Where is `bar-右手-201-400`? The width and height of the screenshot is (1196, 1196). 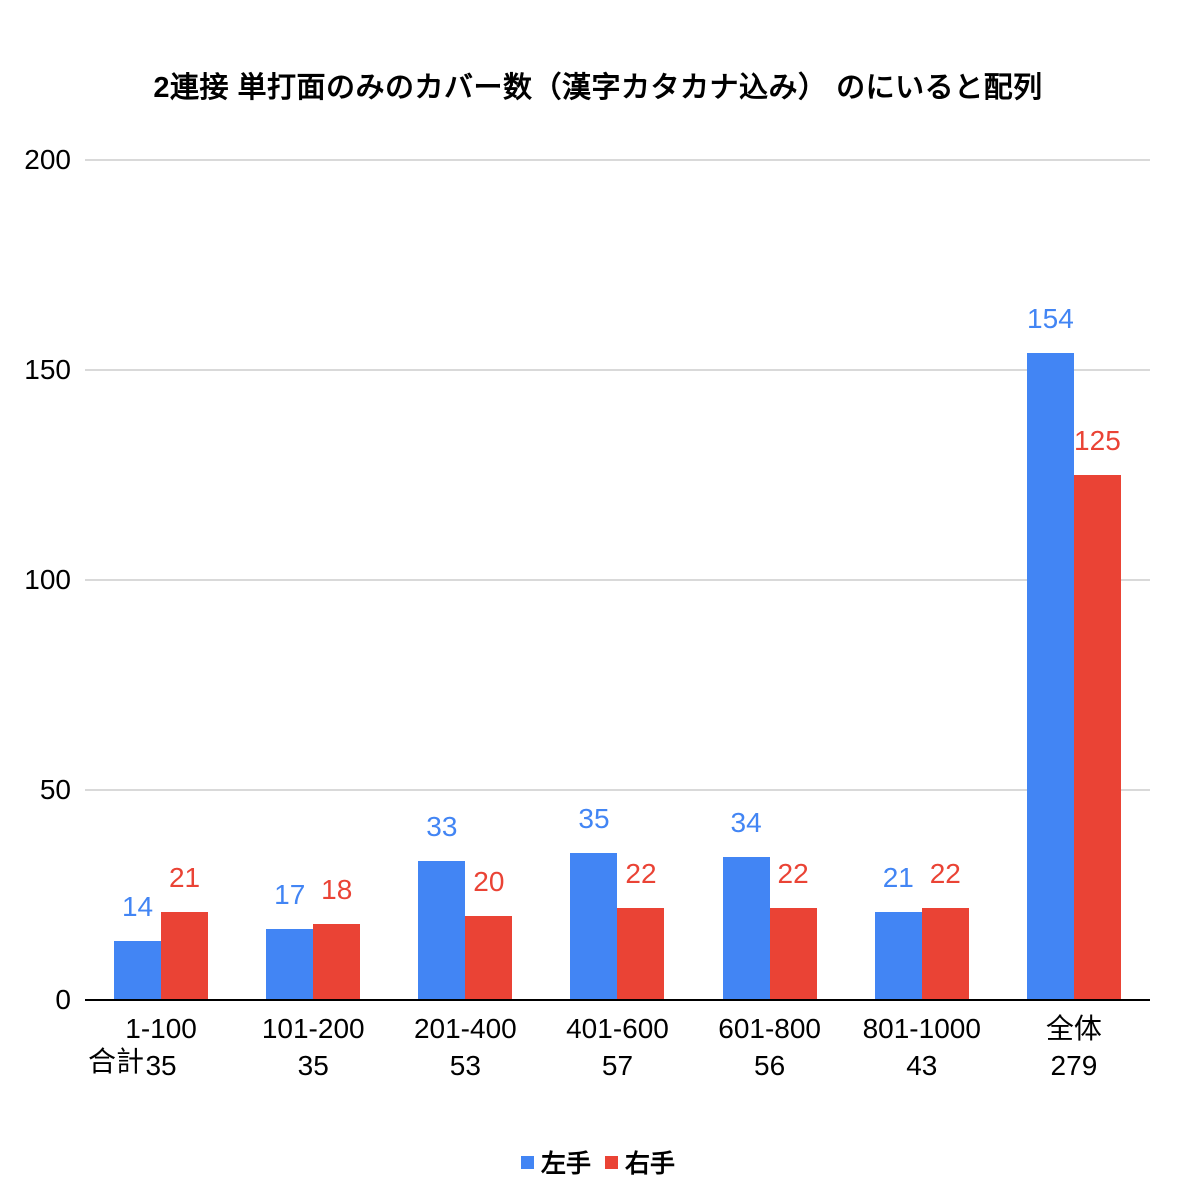
bar-右手-201-400 is located at coordinates (489, 958).